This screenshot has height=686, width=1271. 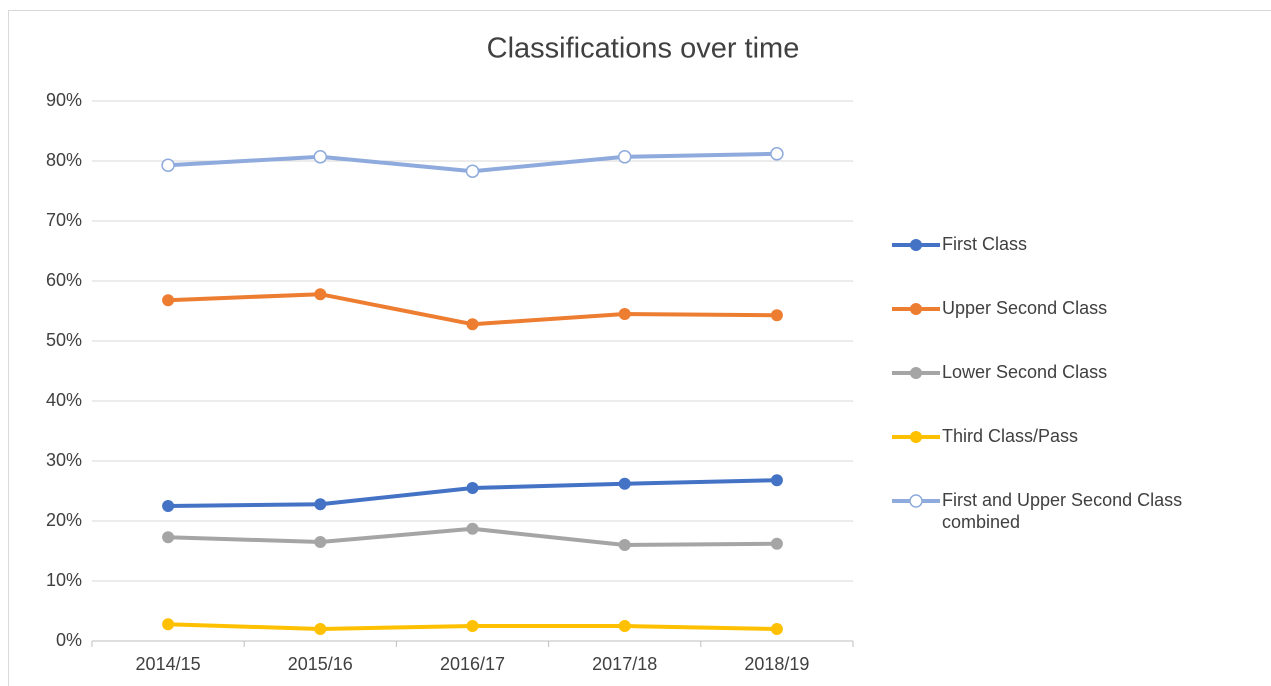 I want to click on legend-label: Third Class/Pass, so click(x=1010, y=436).